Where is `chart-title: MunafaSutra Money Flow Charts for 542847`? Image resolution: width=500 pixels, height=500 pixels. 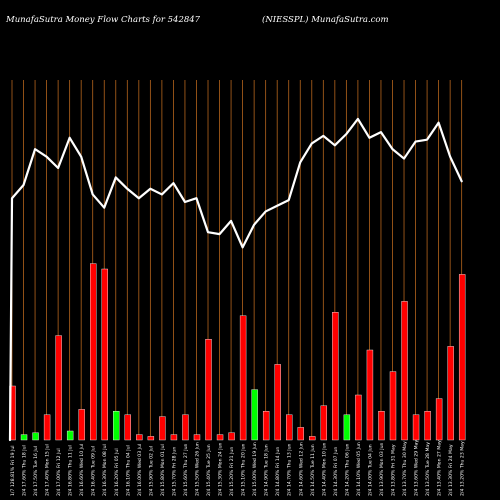 chart-title: MunafaSutra Money Flow Charts for 542847 is located at coordinates (103, 20).